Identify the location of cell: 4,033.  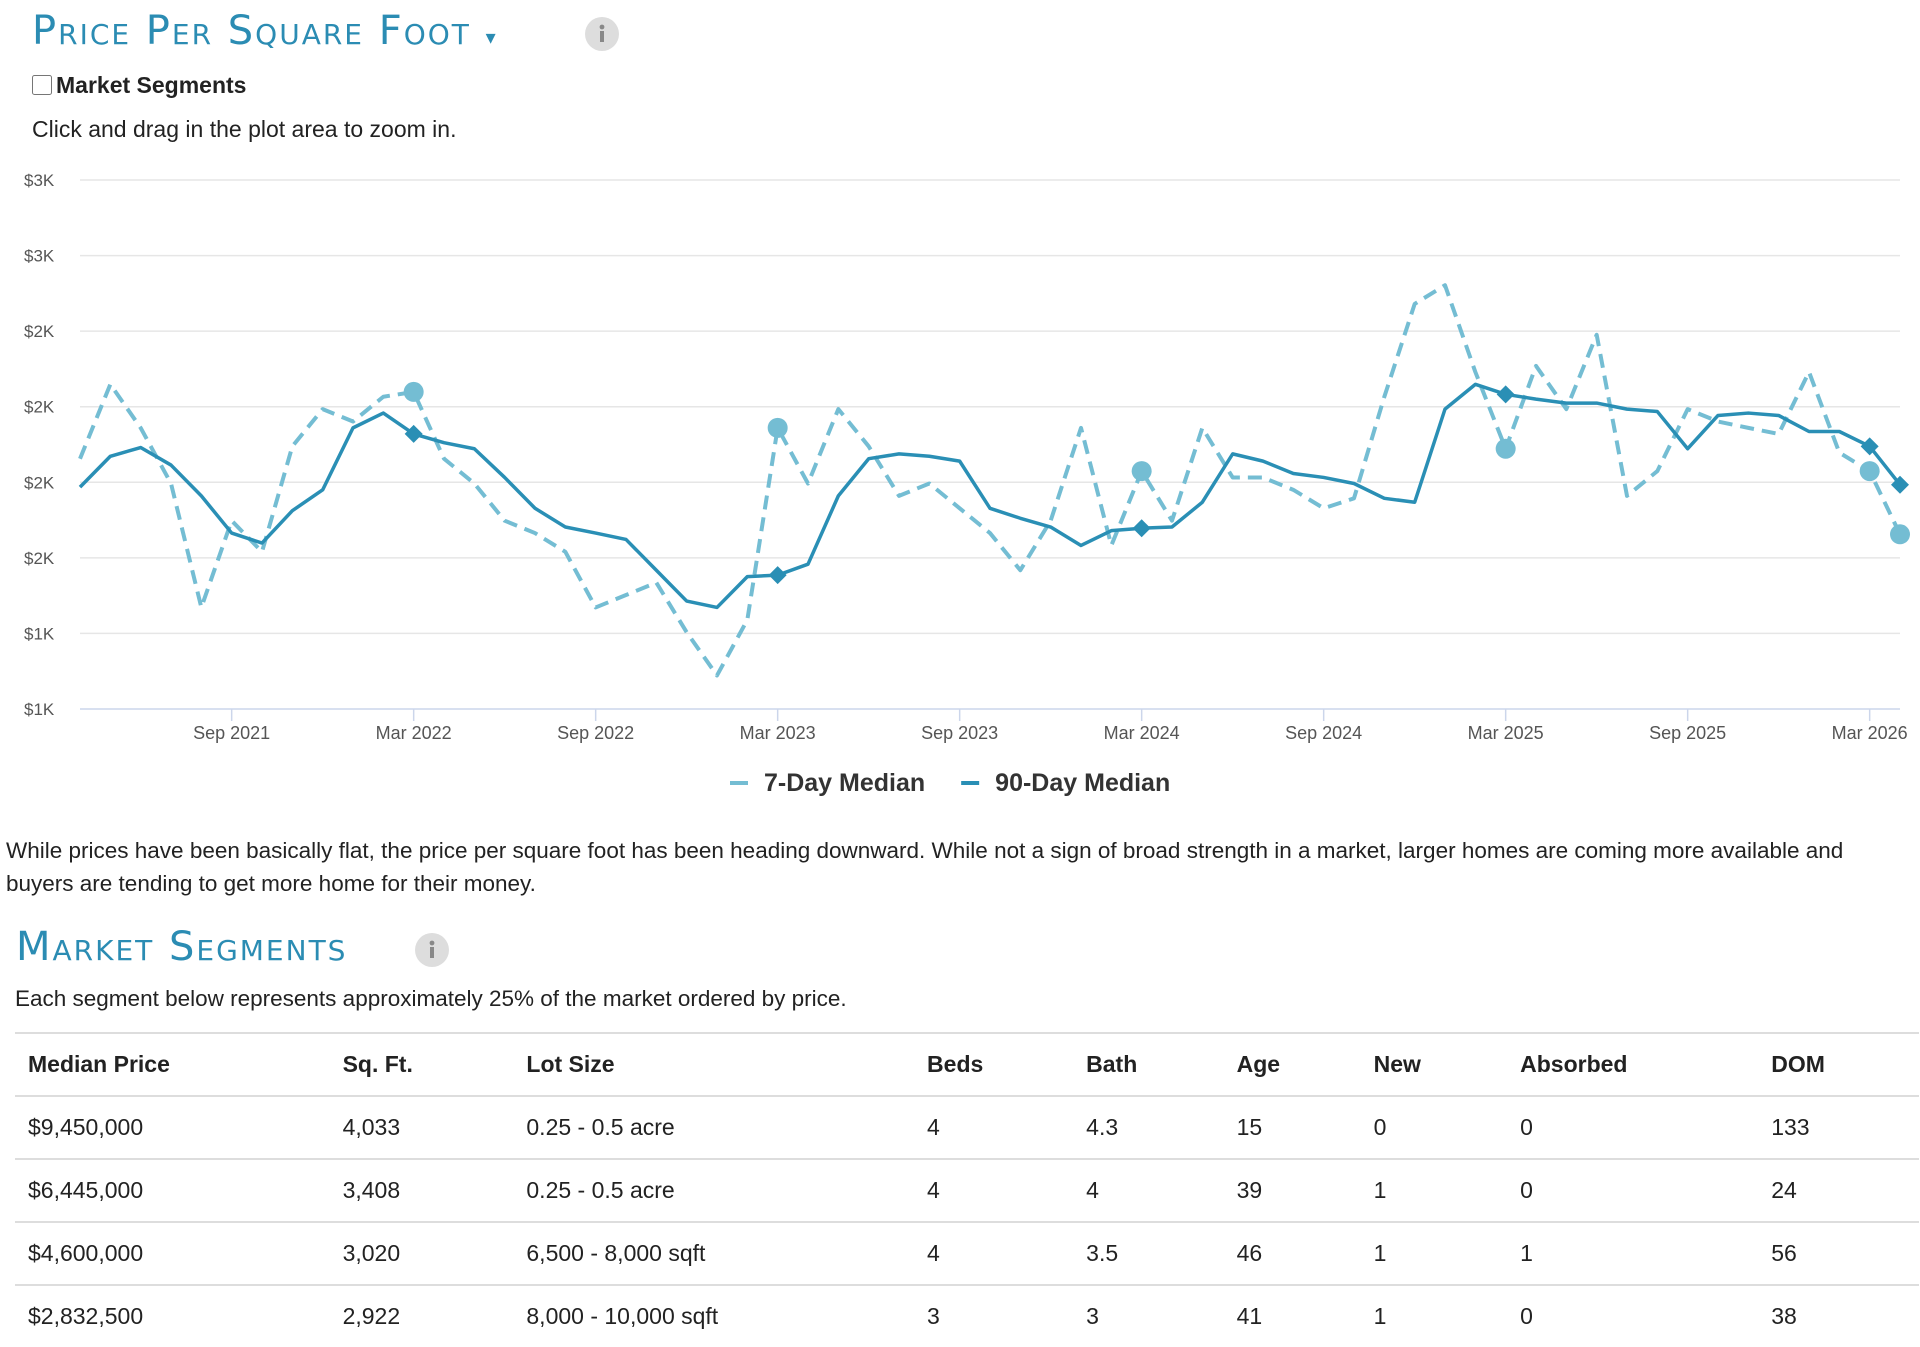
(421, 1127).